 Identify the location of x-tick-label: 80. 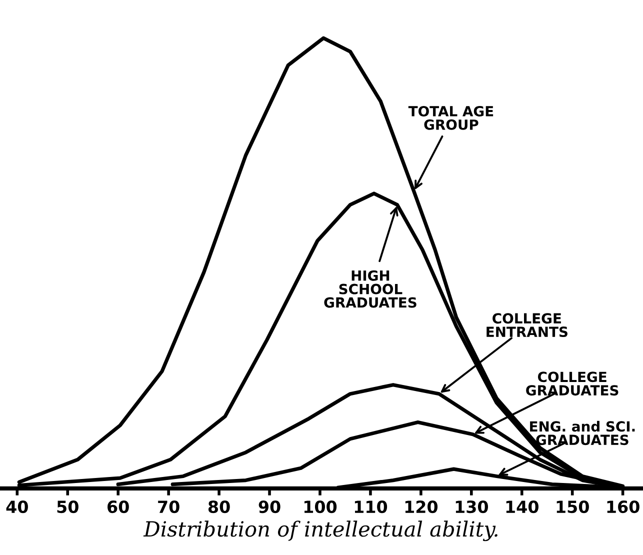
(219, 507).